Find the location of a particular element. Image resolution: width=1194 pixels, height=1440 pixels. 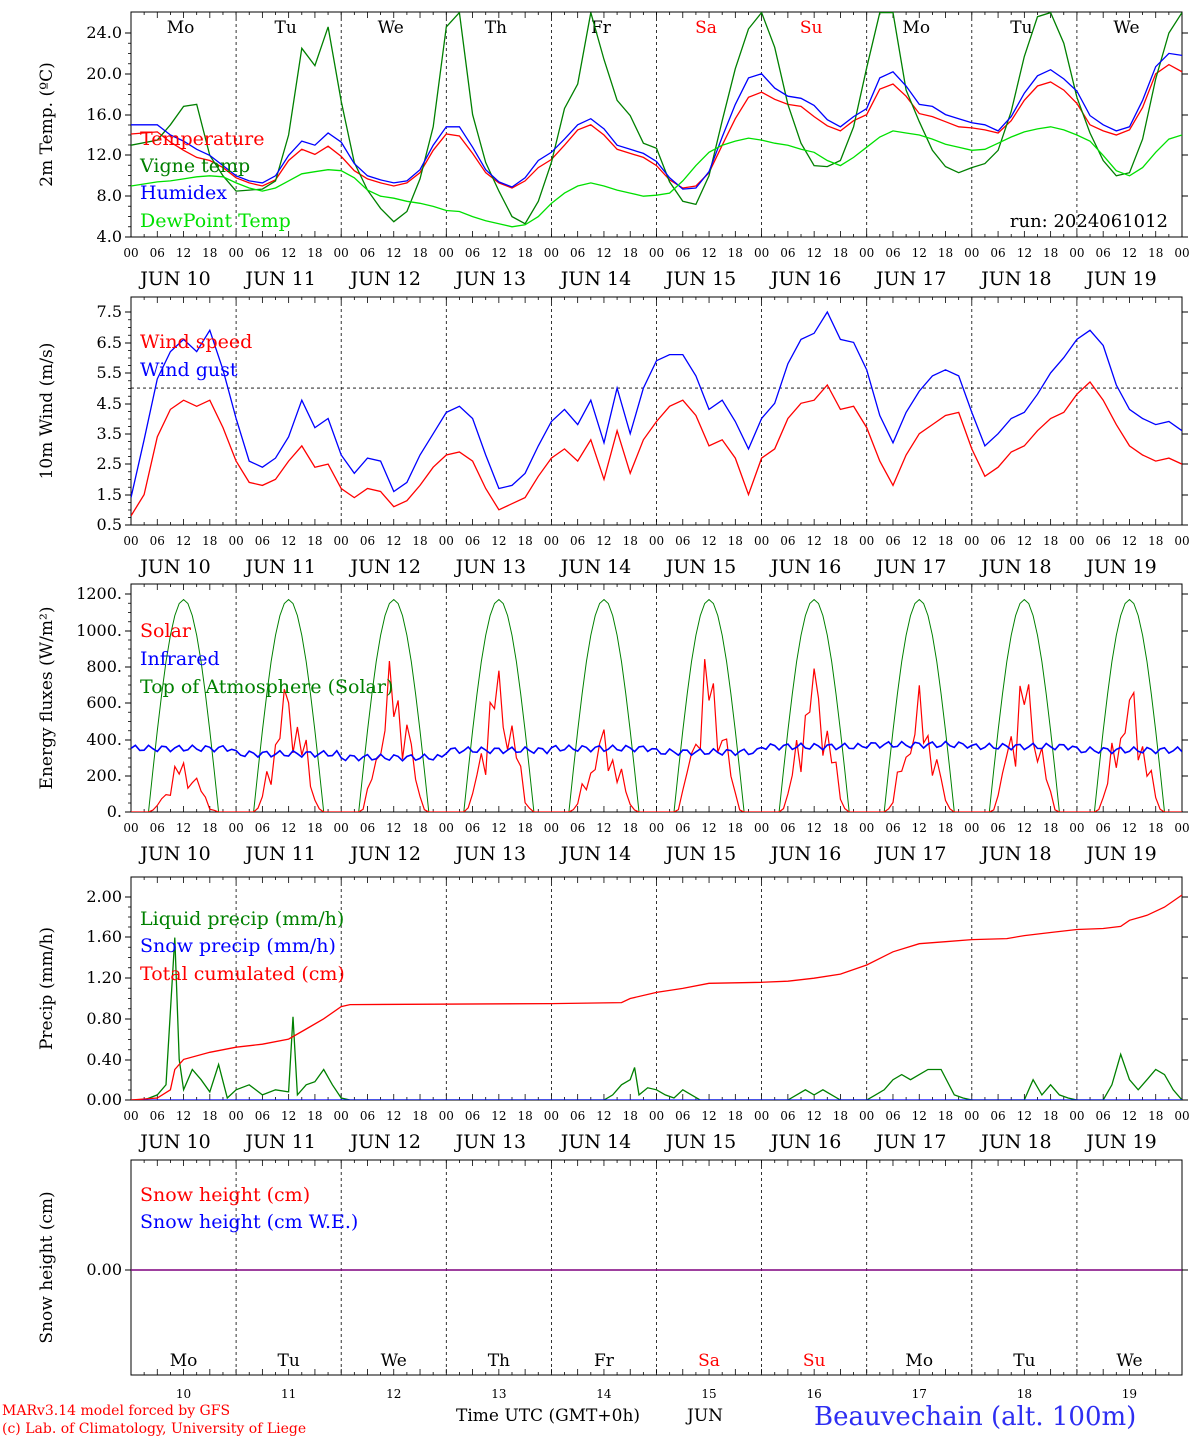

date-label: JUN 16 is located at coordinates (805, 1142).